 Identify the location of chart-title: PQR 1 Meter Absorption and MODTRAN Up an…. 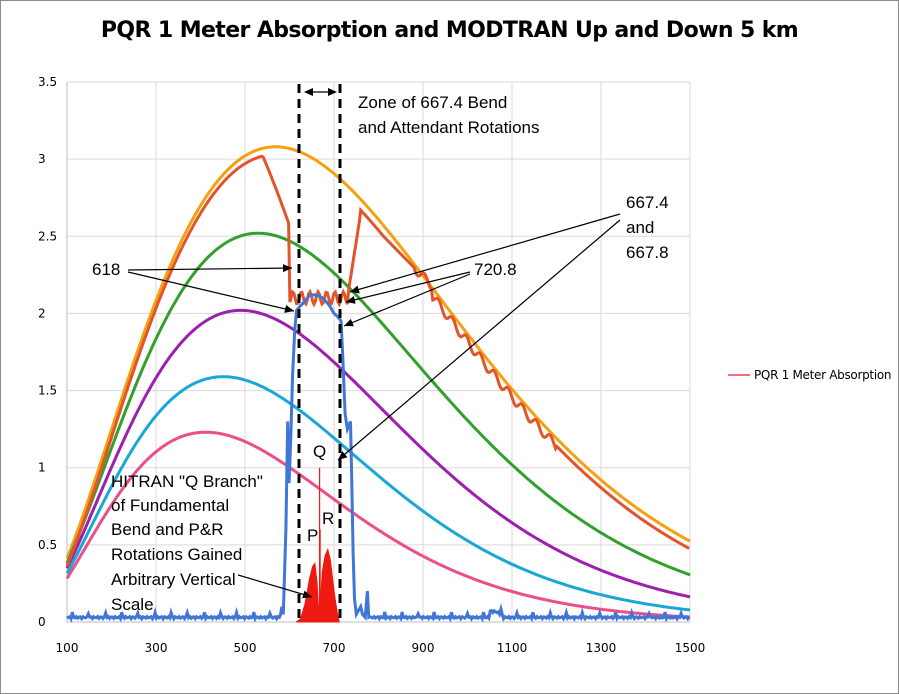
(449, 30).